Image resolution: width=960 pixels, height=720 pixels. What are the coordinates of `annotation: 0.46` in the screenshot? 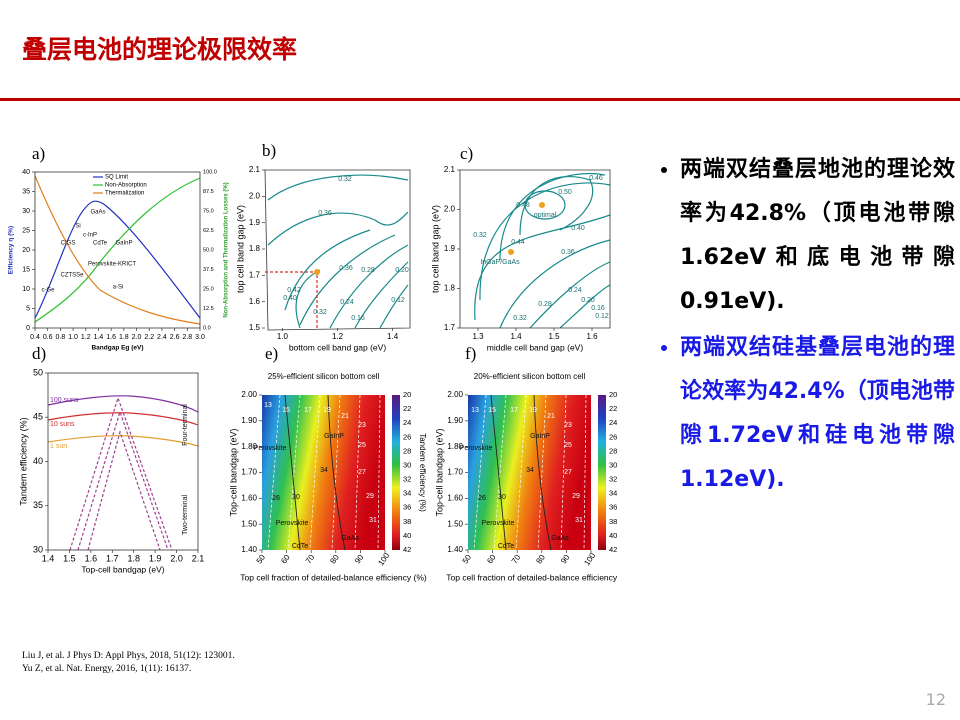 It's located at (596, 178).